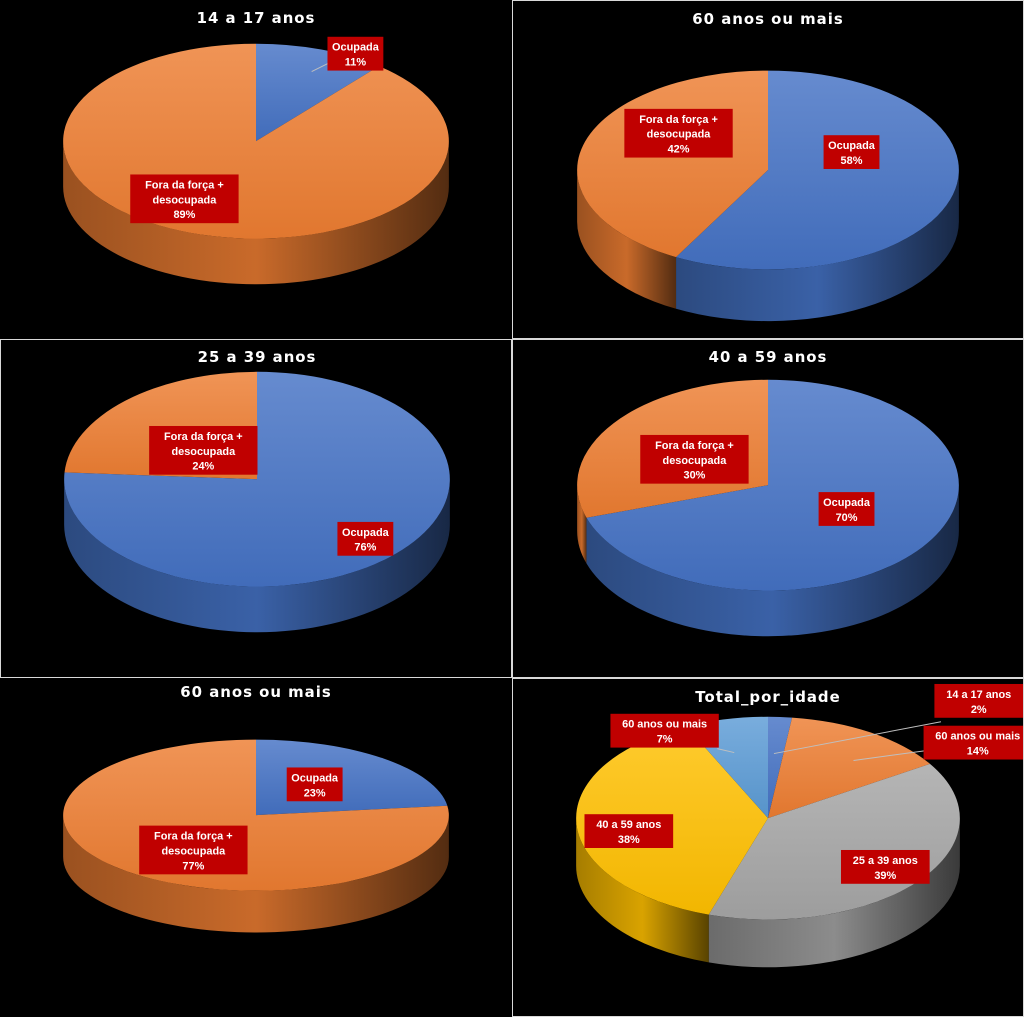  What do you see at coordinates (852, 161) in the screenshot?
I see `data-label-value: 58%` at bounding box center [852, 161].